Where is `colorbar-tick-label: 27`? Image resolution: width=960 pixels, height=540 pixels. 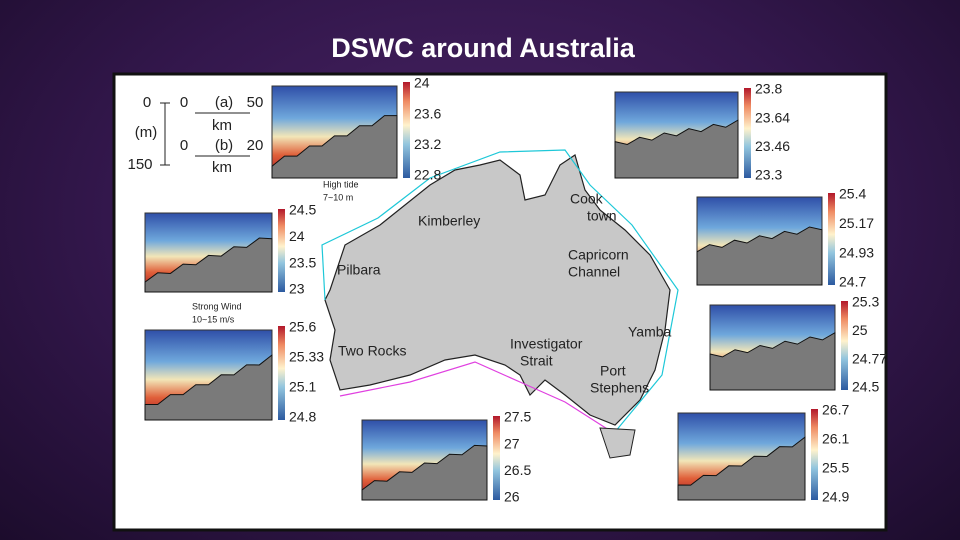
colorbar-tick-label: 27 is located at coordinates (512, 443).